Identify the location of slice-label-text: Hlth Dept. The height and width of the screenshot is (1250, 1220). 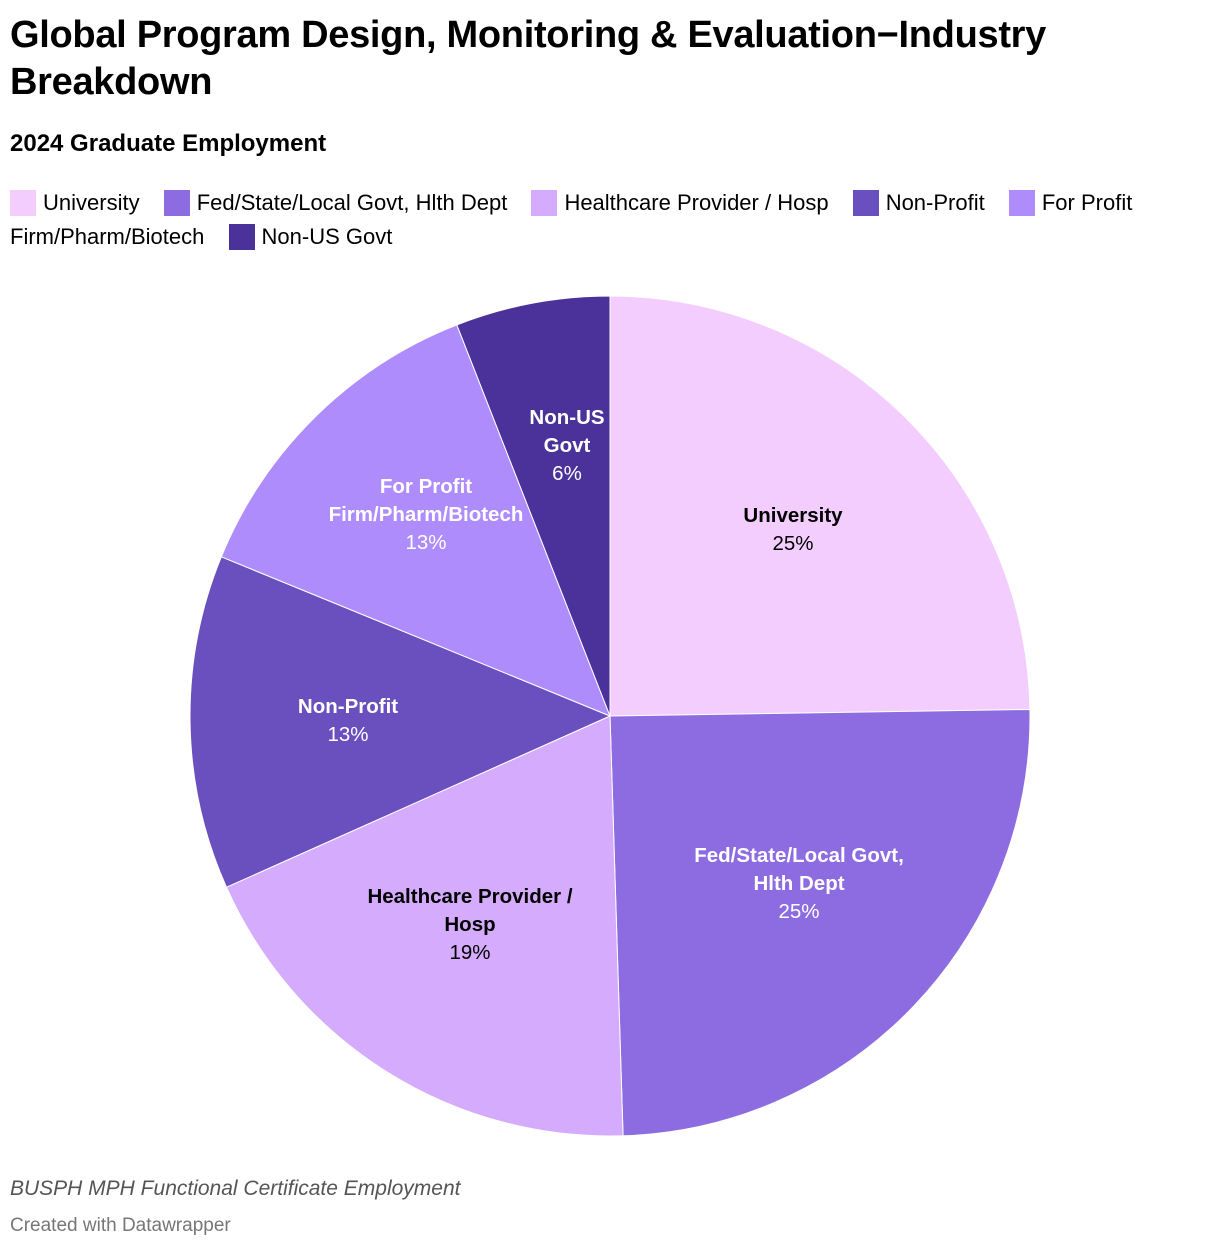
(798, 883).